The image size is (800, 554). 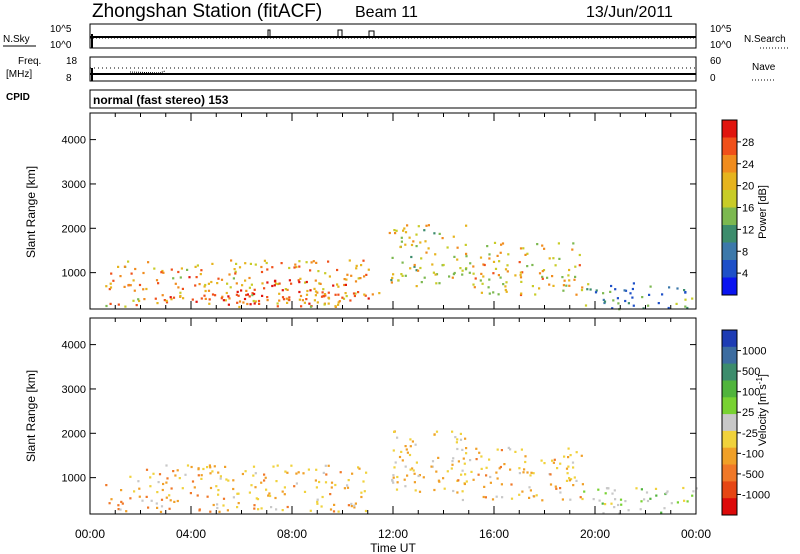 What do you see at coordinates (31, 212) in the screenshot?
I see `power-ylabel: Slant Range [km]` at bounding box center [31, 212].